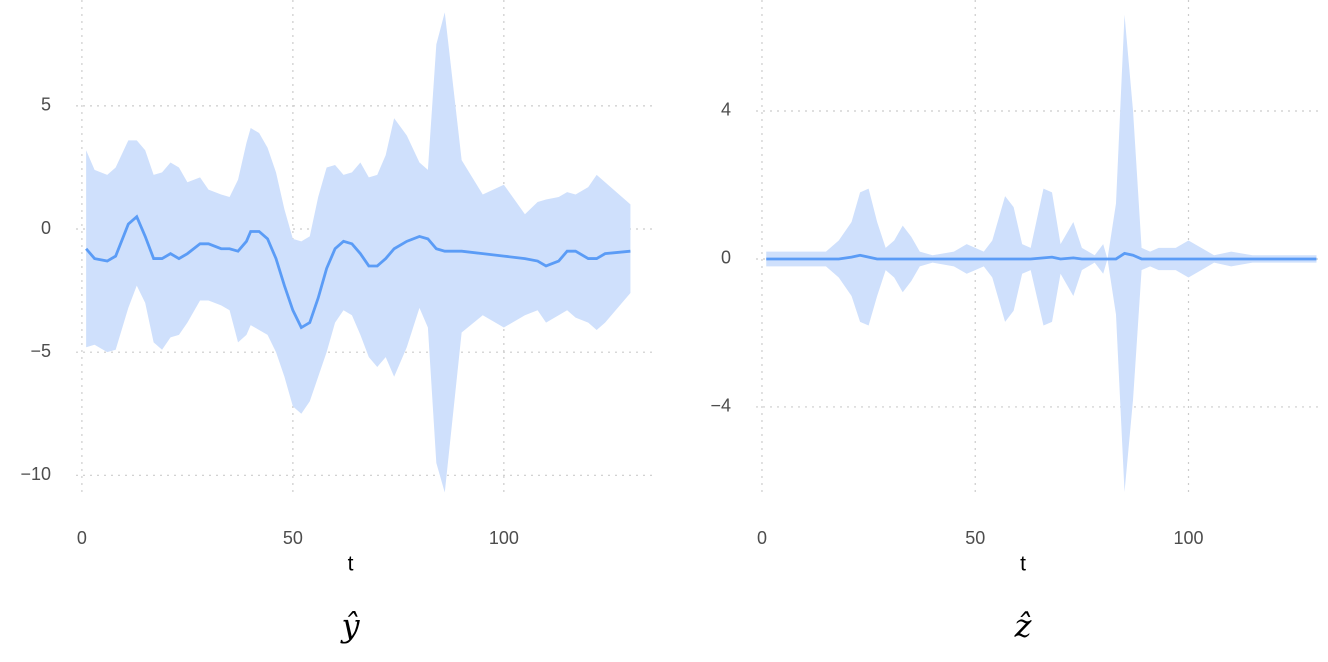 The height and width of the screenshot is (662, 1328). I want to click on y-tick-label: −10, so click(35, 474).